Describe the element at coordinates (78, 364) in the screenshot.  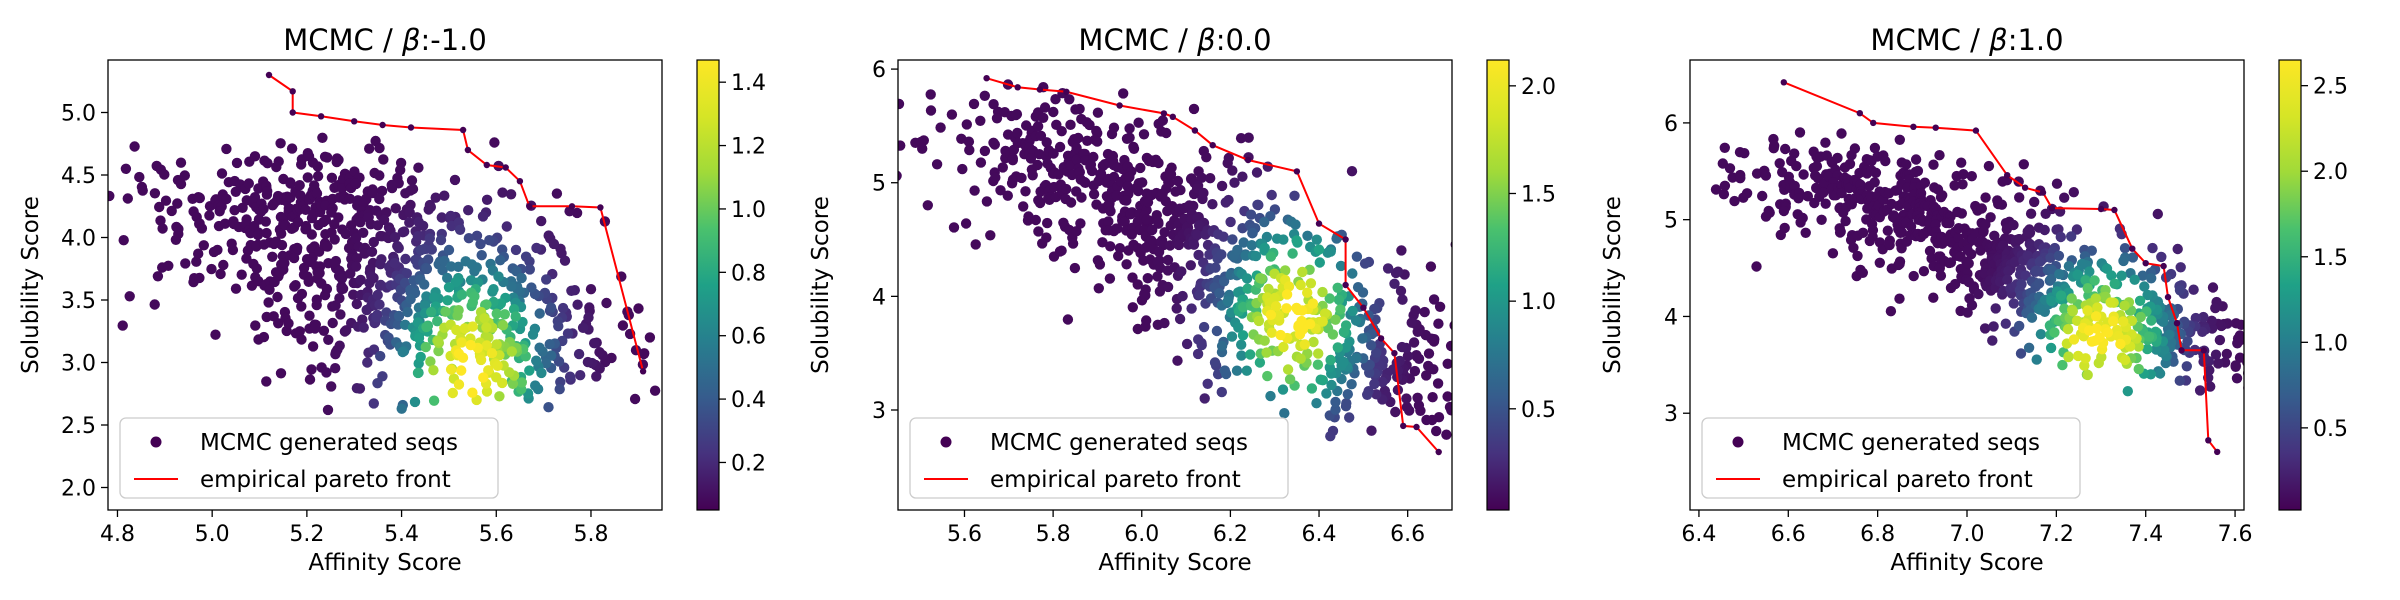
I see `y-tick-label: 3.0` at that location.